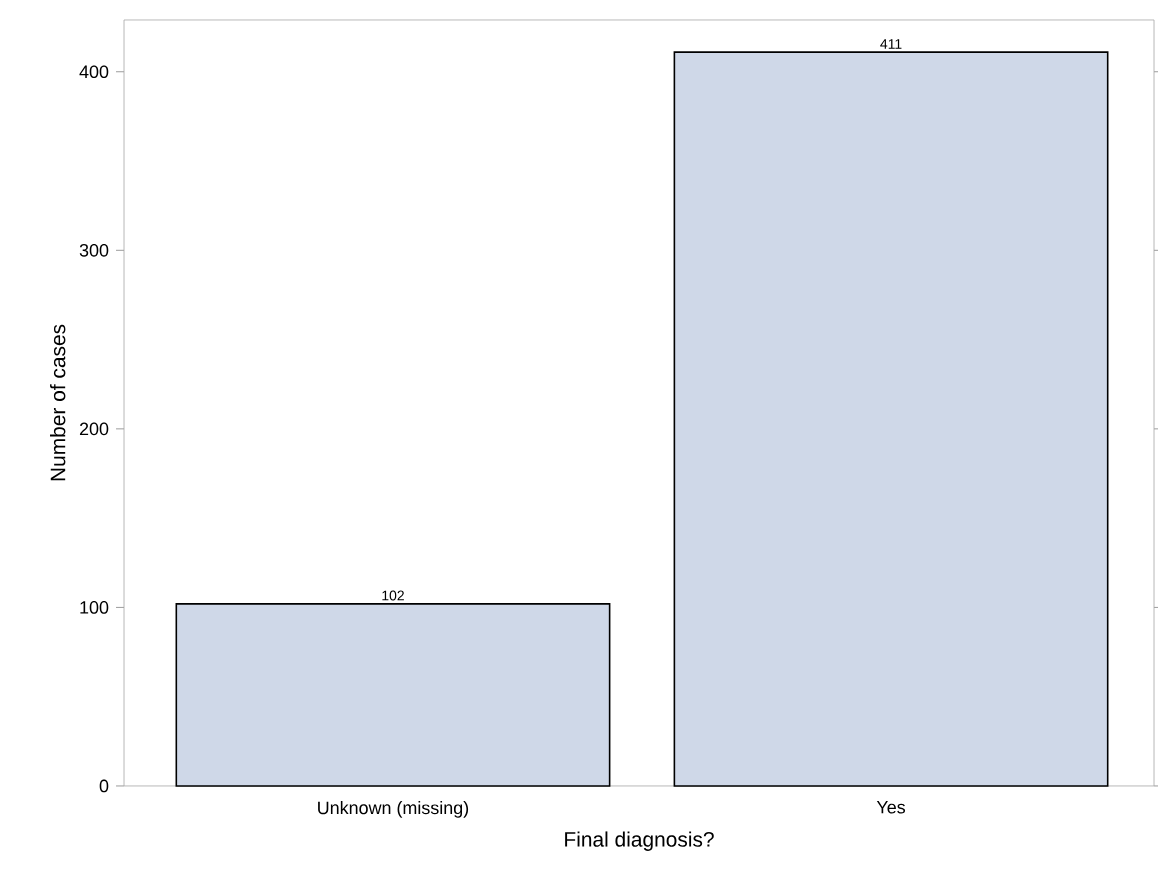  I want to click on y-axis-title: Number of cases, so click(58, 402).